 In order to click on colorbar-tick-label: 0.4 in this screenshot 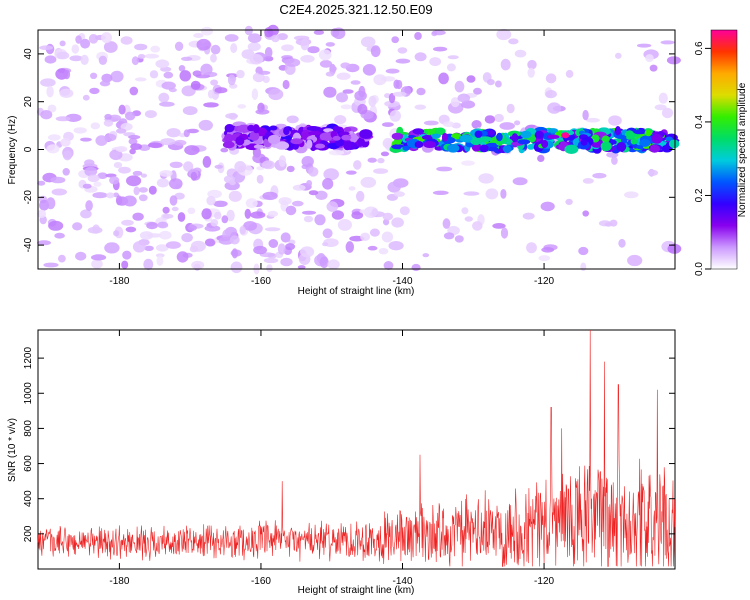, I will do `click(699, 122)`.